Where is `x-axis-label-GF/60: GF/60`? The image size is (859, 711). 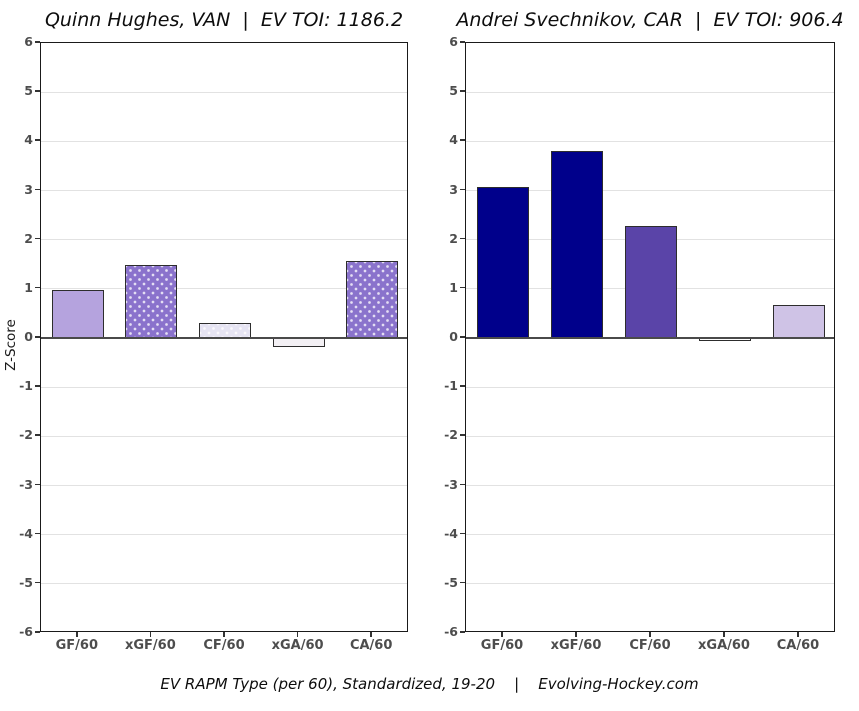 x-axis-label-GF/60: GF/60 is located at coordinates (76, 645).